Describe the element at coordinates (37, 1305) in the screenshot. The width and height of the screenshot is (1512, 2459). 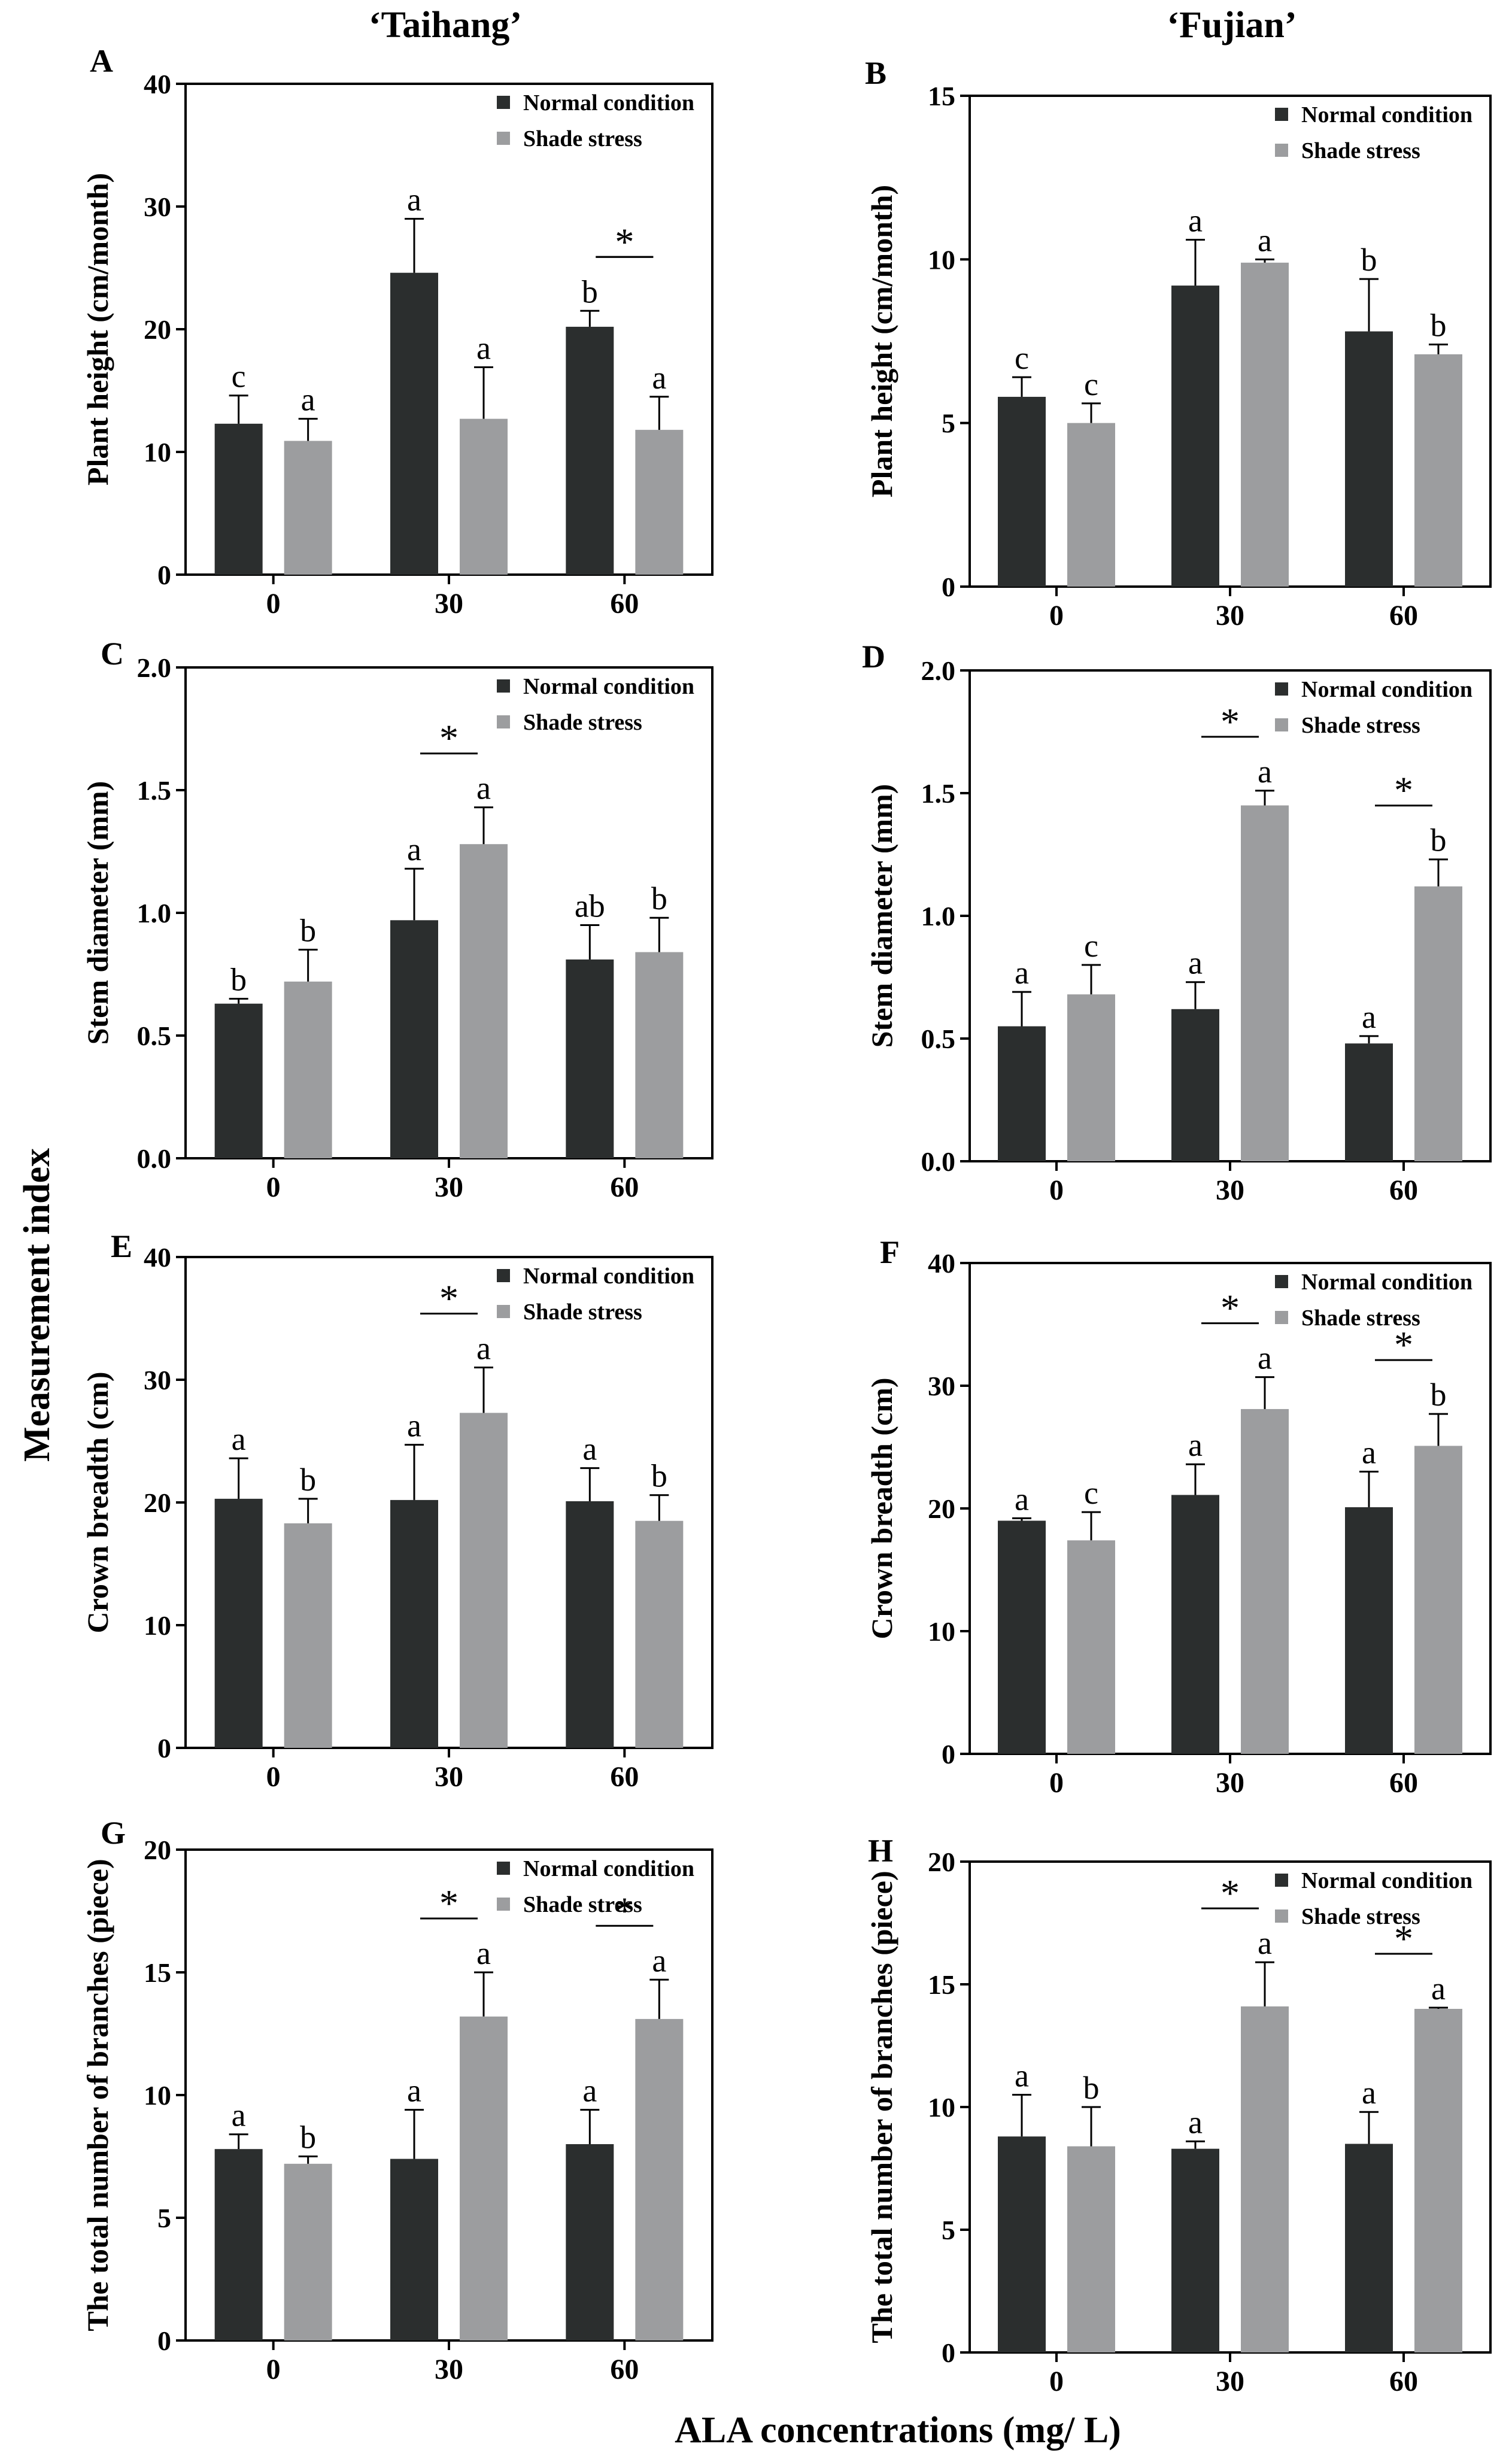
I see `shared-ylabel: Measurement index` at that location.